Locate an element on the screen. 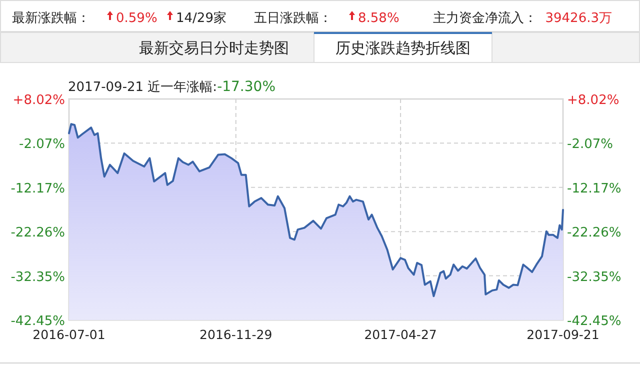 The image size is (640, 366). y2-tick-label: -32.35% is located at coordinates (594, 277).